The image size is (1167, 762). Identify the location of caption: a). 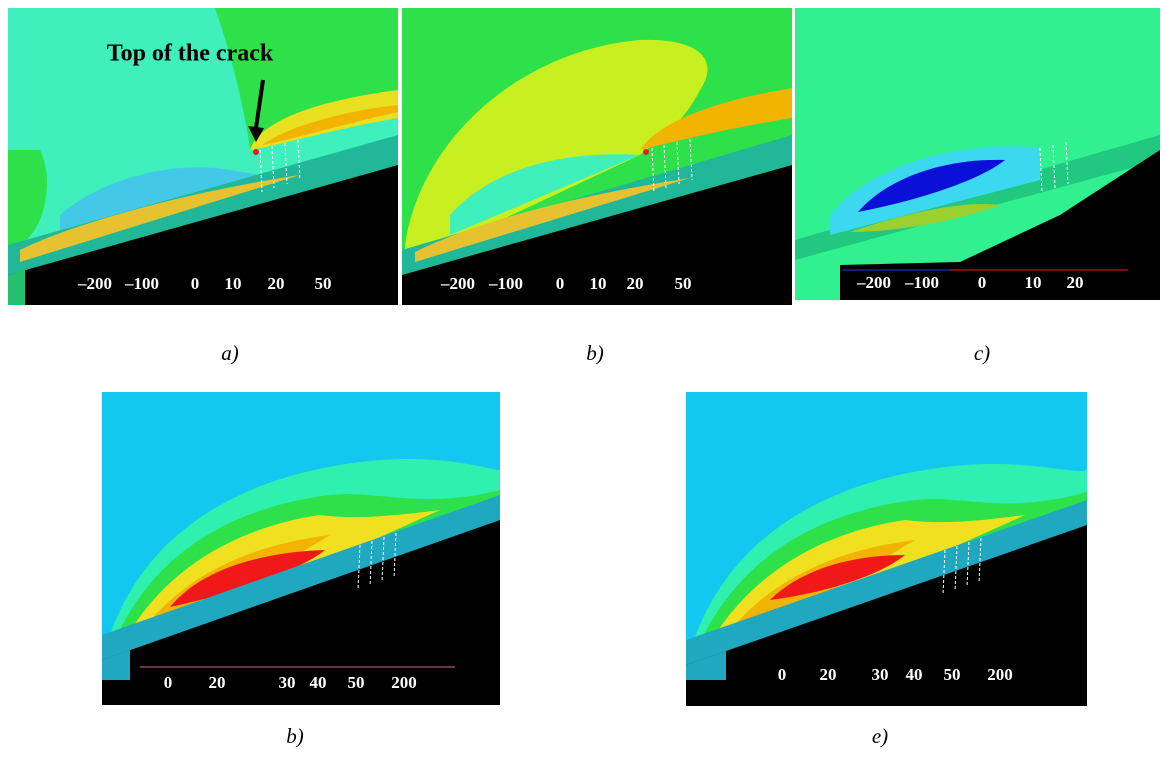
(230, 353).